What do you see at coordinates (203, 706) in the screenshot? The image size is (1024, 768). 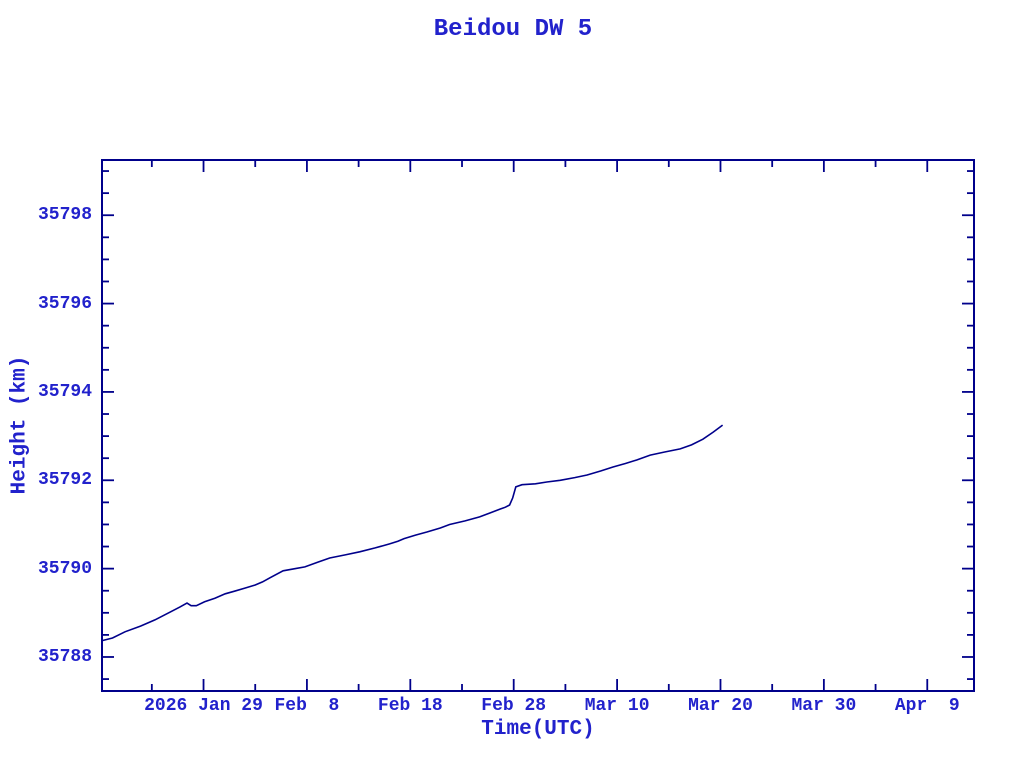 I see `x-tick-label: 2026 Jan 29` at bounding box center [203, 706].